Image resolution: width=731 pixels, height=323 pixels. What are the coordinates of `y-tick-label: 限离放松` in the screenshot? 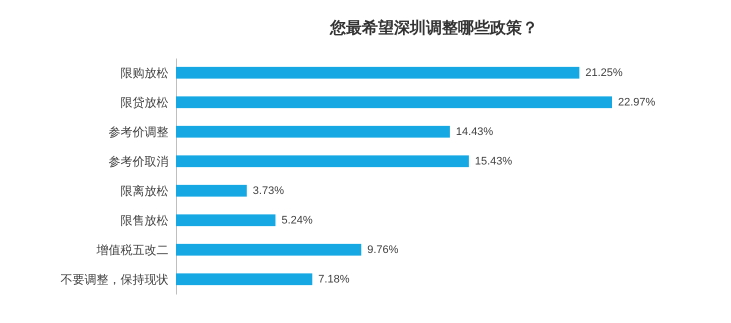 It's located at (144, 191).